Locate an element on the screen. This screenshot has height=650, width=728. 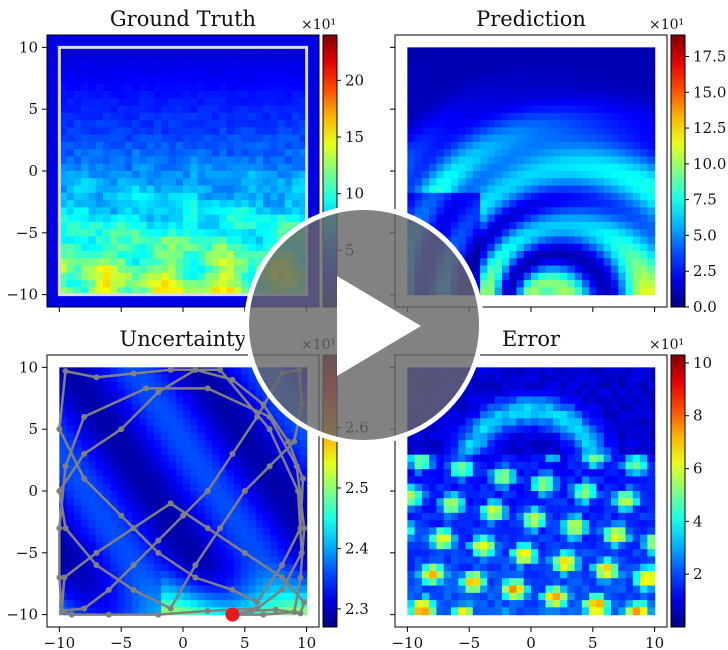
region-rectangle is located at coordinates (183, 171).